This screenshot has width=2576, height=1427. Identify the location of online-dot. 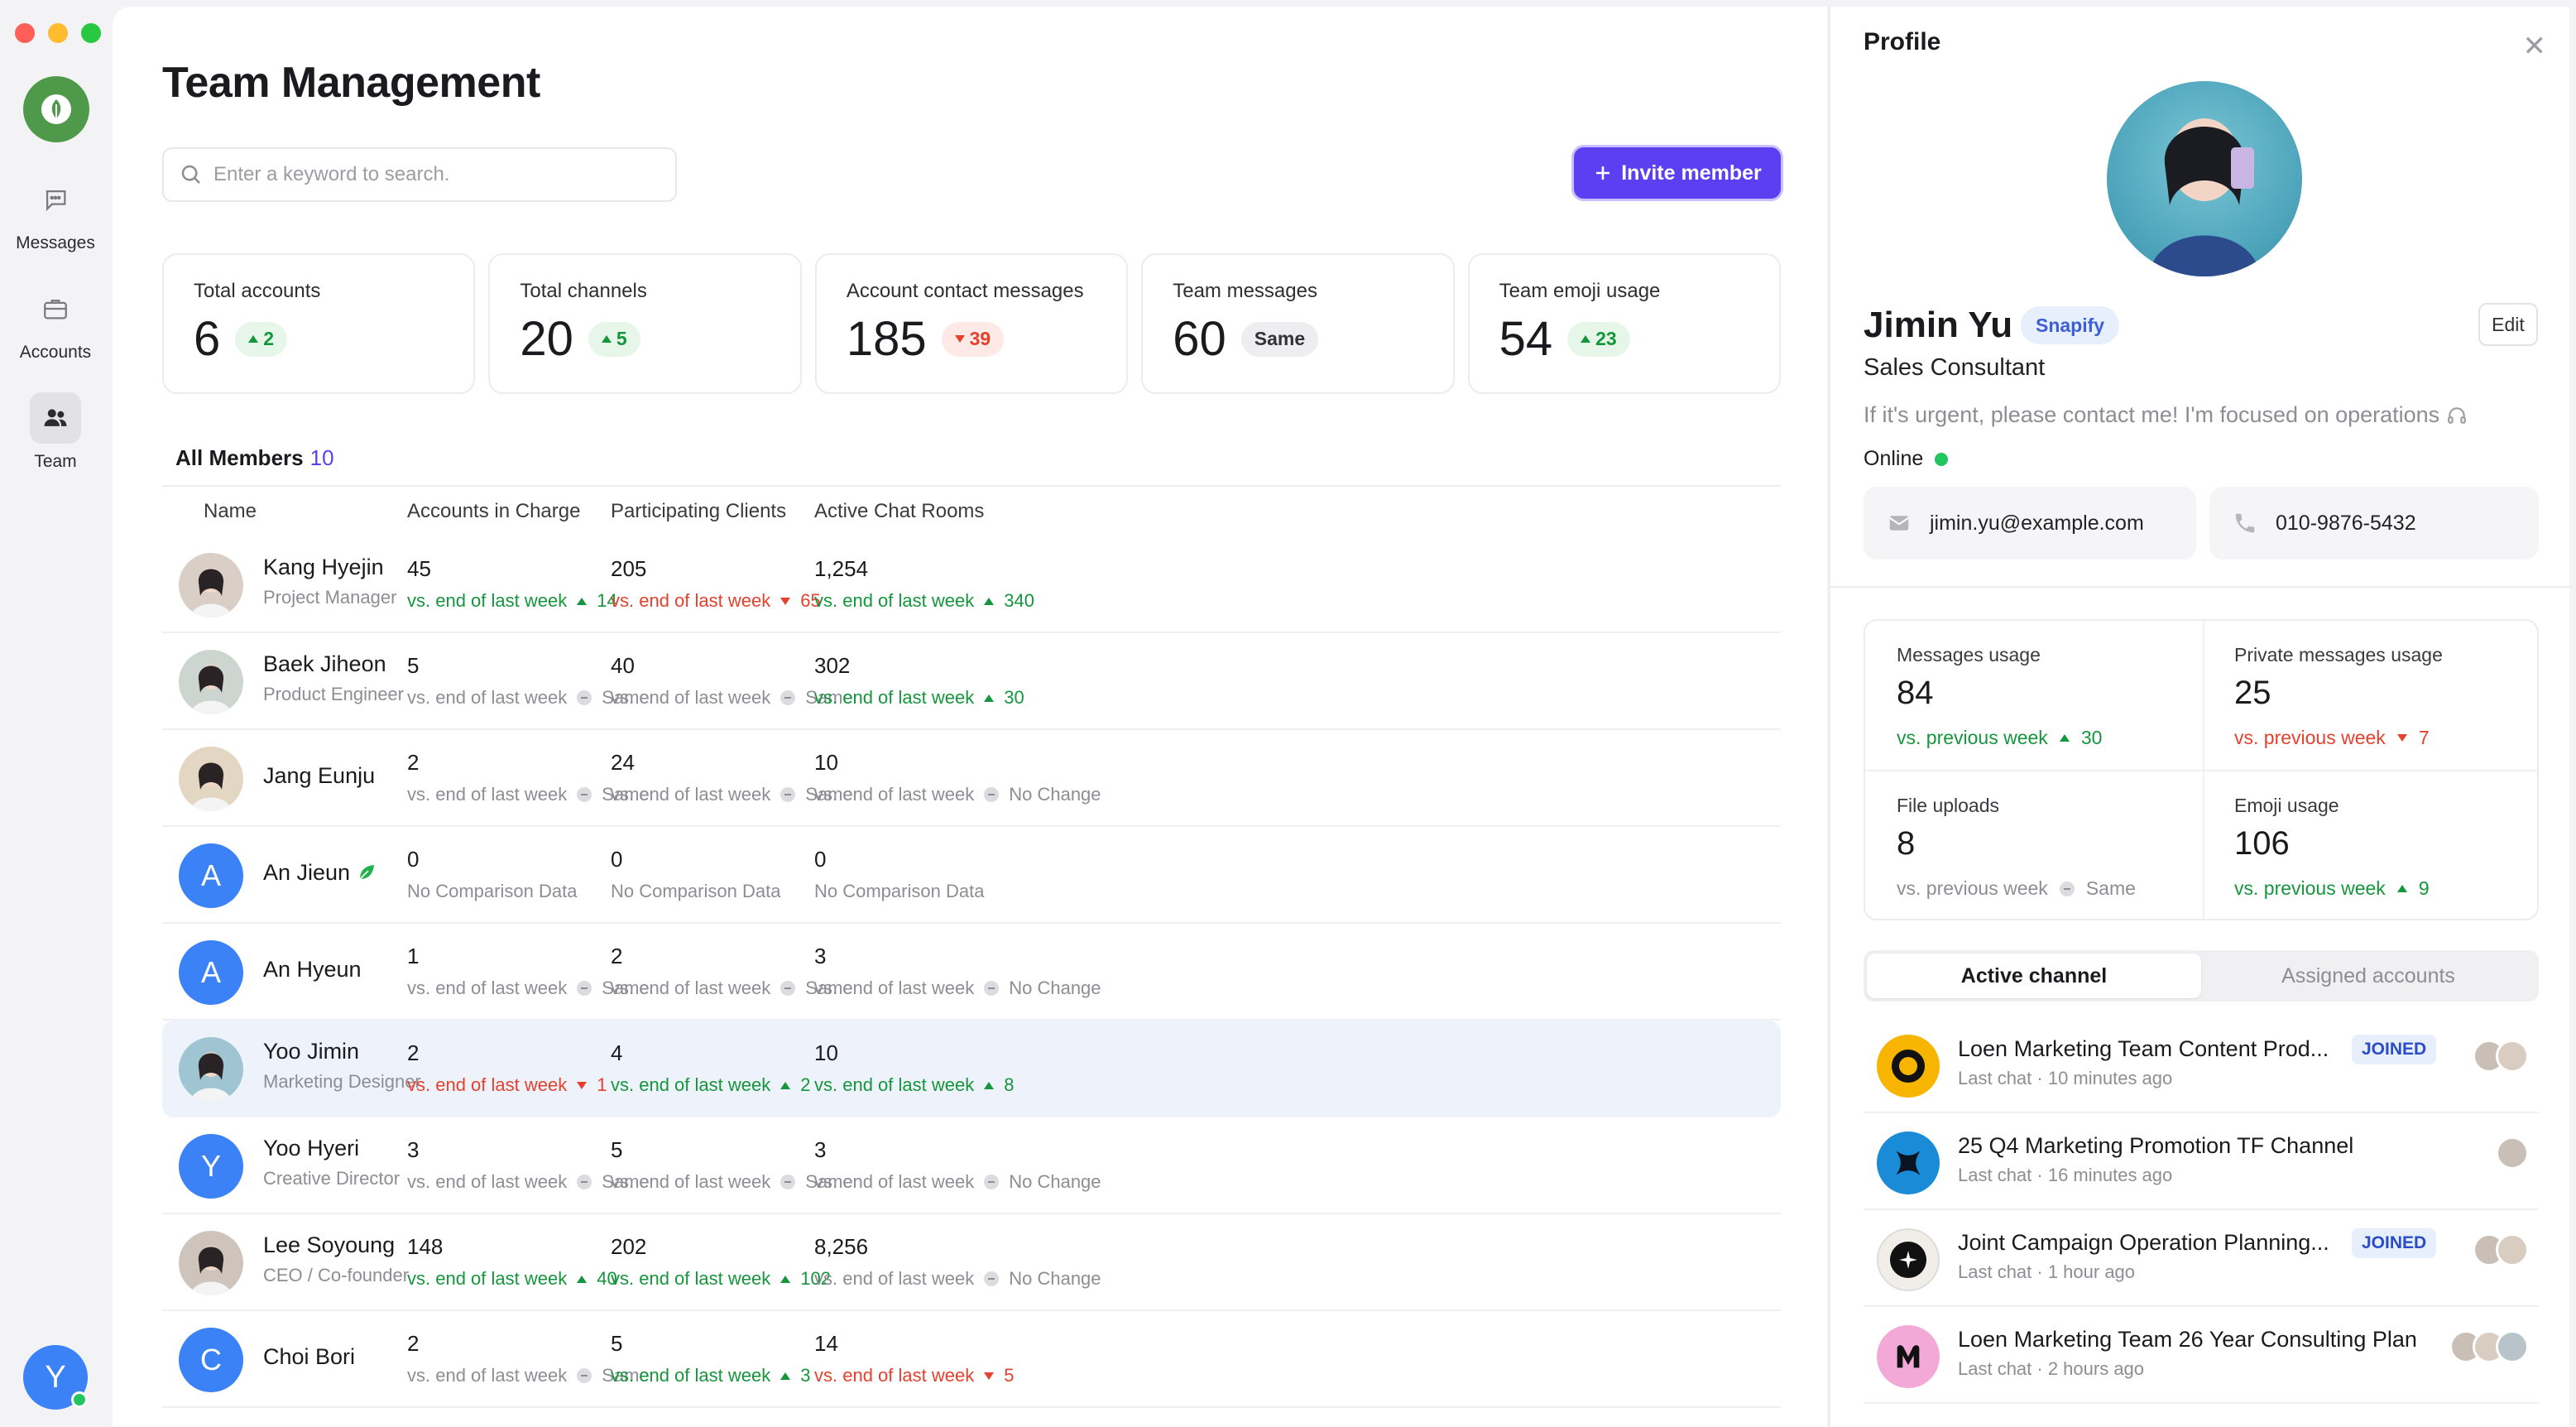
(1942, 459).